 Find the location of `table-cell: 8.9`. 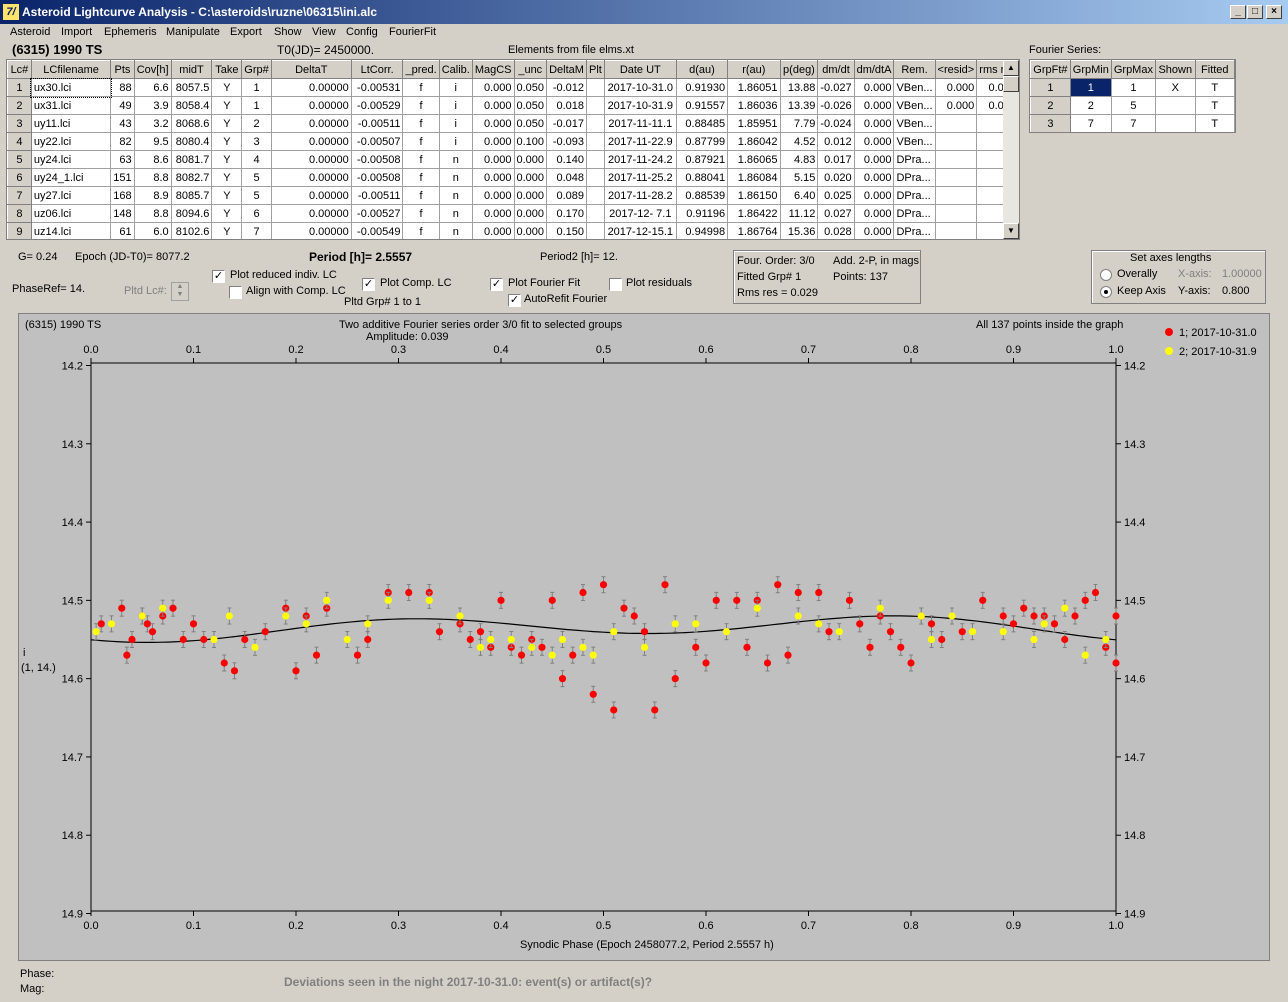

table-cell: 8.9 is located at coordinates (152, 195).